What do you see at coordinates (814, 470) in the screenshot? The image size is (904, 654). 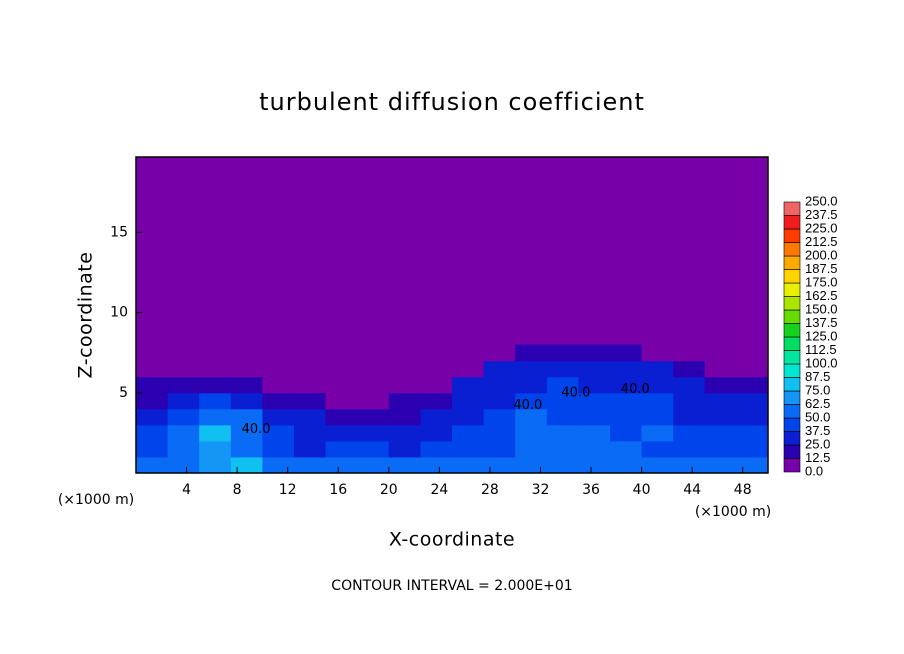 I see `colorbar-label: 0.0` at bounding box center [814, 470].